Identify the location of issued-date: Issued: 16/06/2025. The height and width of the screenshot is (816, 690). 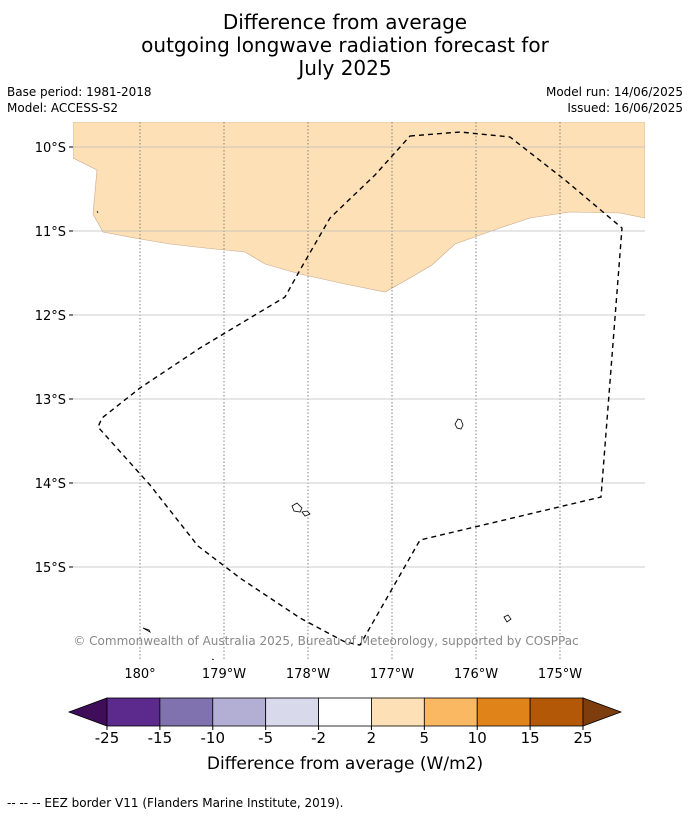
(625, 108).